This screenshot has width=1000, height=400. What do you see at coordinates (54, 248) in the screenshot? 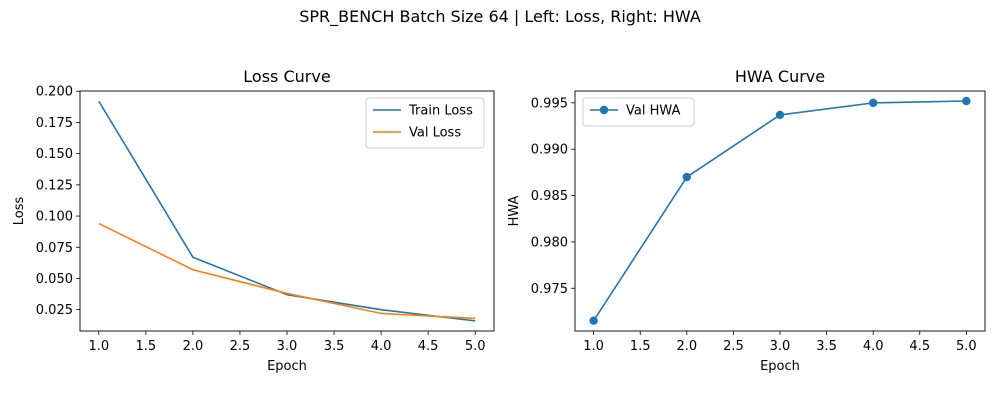
I see `y-tick-label: 0.075` at bounding box center [54, 248].